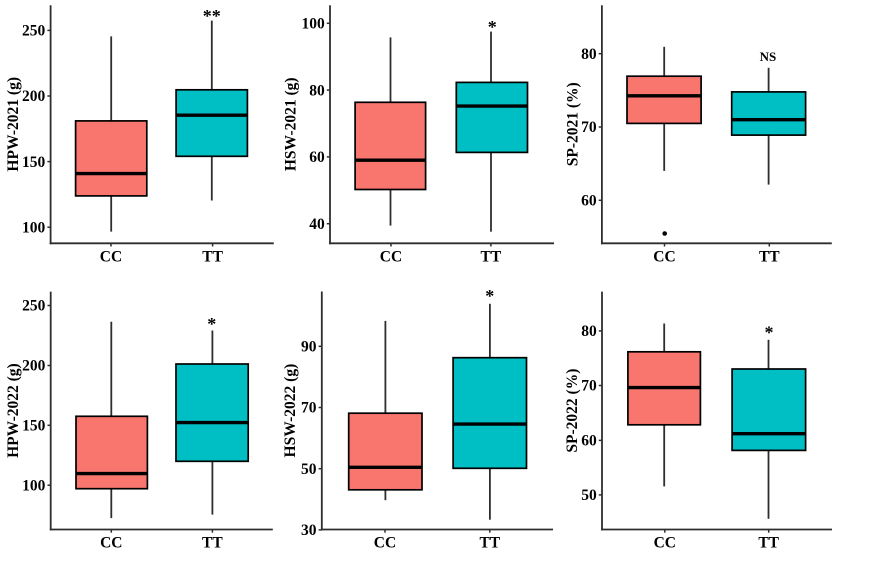 The image size is (870, 573). What do you see at coordinates (13, 410) in the screenshot?
I see `svg-text: HPW-2022 (g)` at bounding box center [13, 410].